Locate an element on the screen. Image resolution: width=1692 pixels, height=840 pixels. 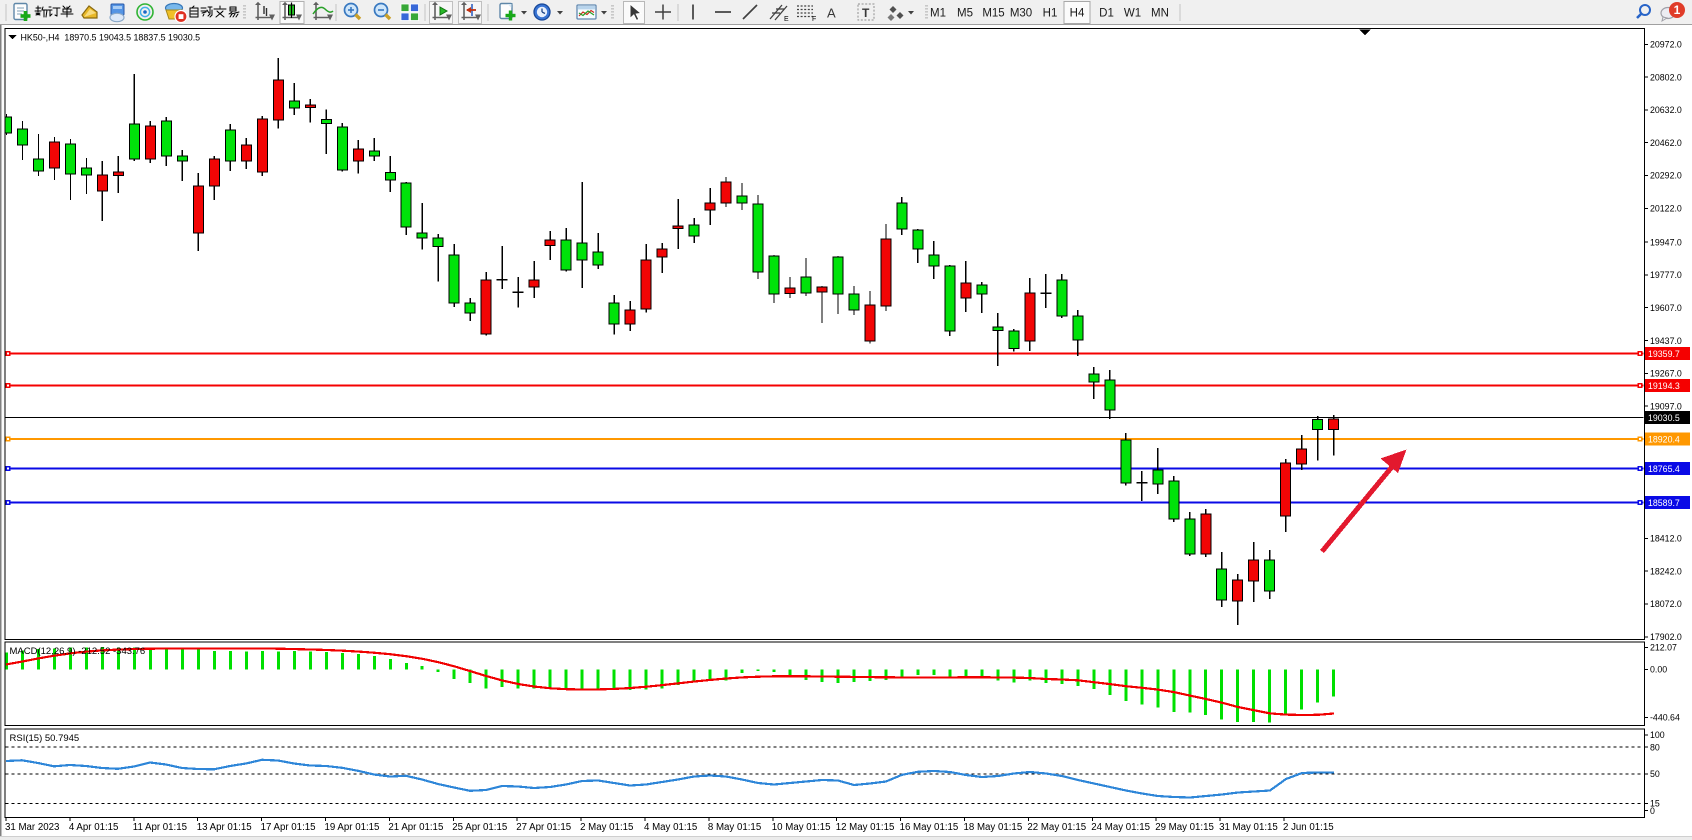
svg-text: MN is located at coordinates (1160, 14).